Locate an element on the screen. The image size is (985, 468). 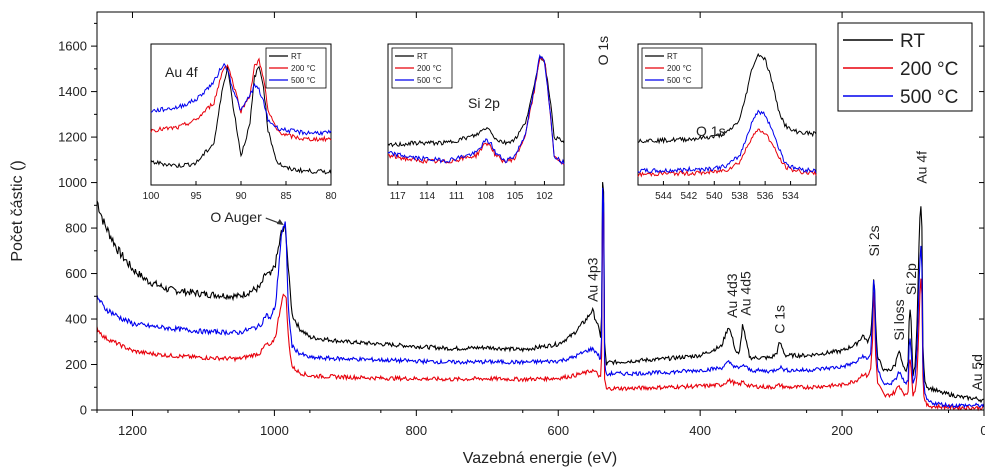
inset-x-tick-label: 542 is located at coordinates (689, 196).